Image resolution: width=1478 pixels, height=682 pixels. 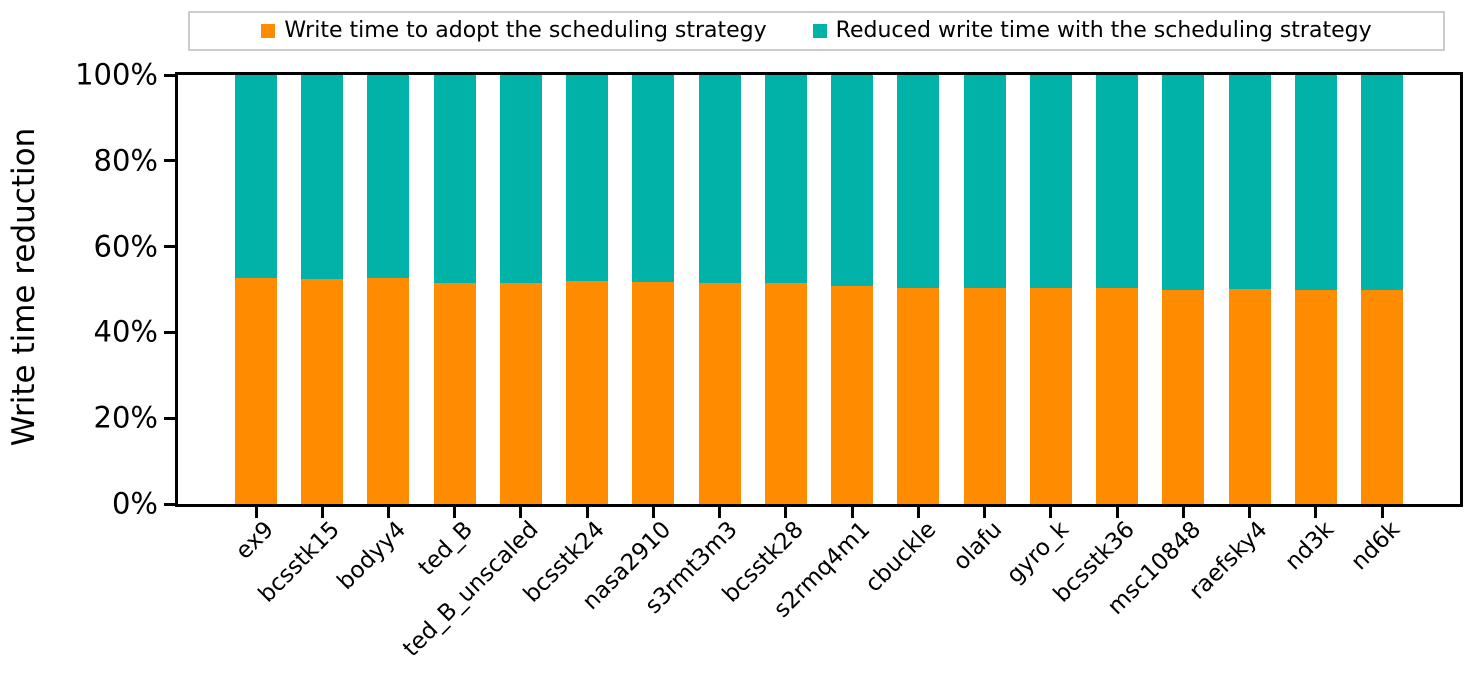 I want to click on bar-bcsstk28, so click(x=785, y=289).